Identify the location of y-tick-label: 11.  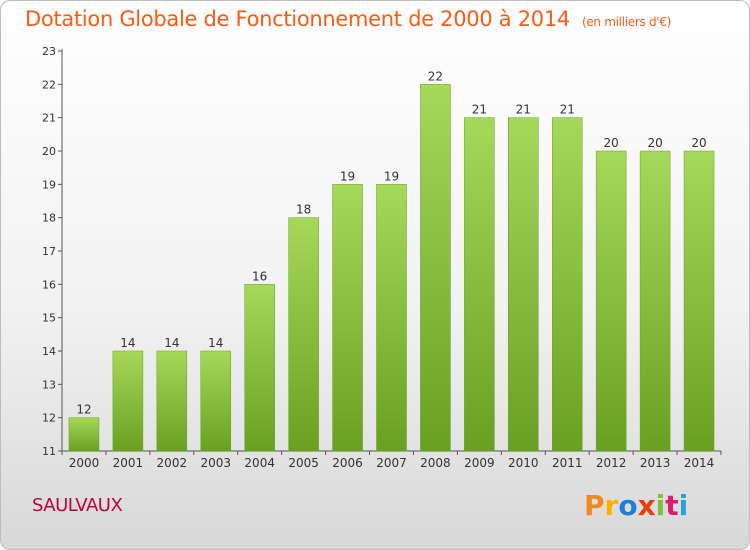
(49, 451).